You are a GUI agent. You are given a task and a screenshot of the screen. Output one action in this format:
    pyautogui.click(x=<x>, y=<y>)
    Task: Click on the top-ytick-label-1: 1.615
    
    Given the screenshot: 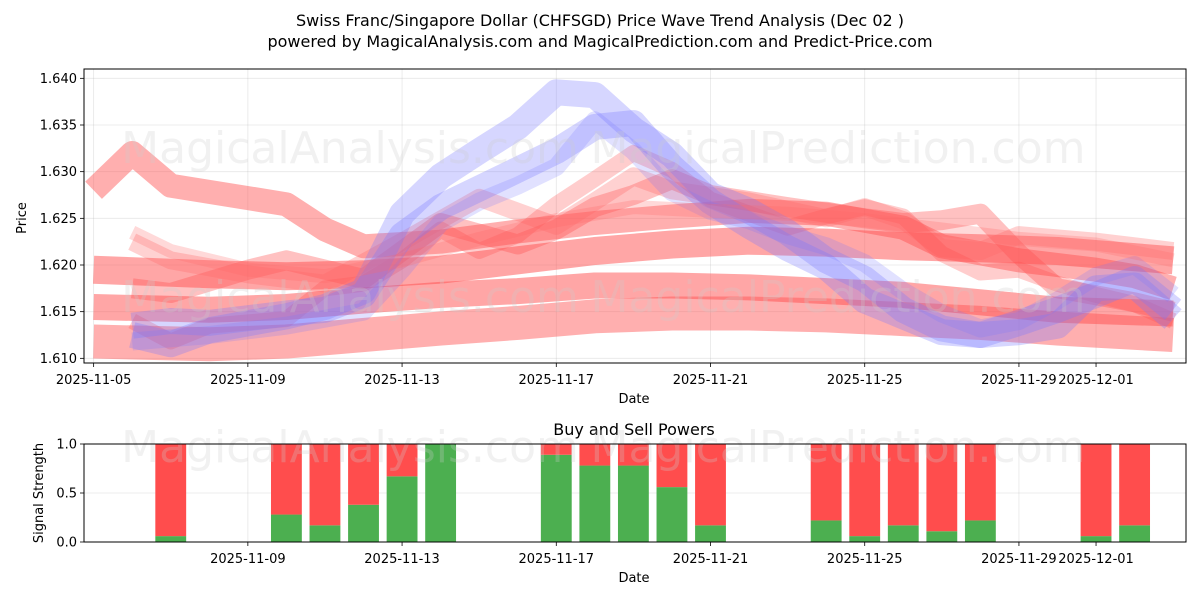 What is the action you would take?
    pyautogui.click(x=58, y=312)
    